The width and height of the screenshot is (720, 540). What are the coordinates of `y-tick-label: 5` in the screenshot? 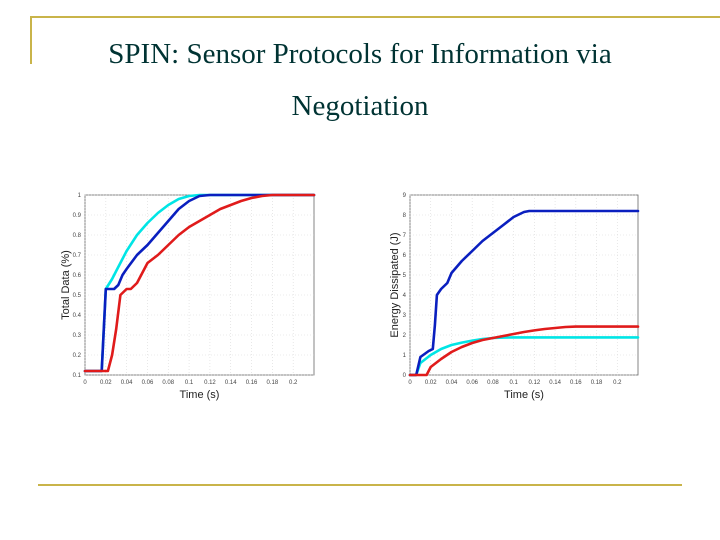 It's located at (405, 276).